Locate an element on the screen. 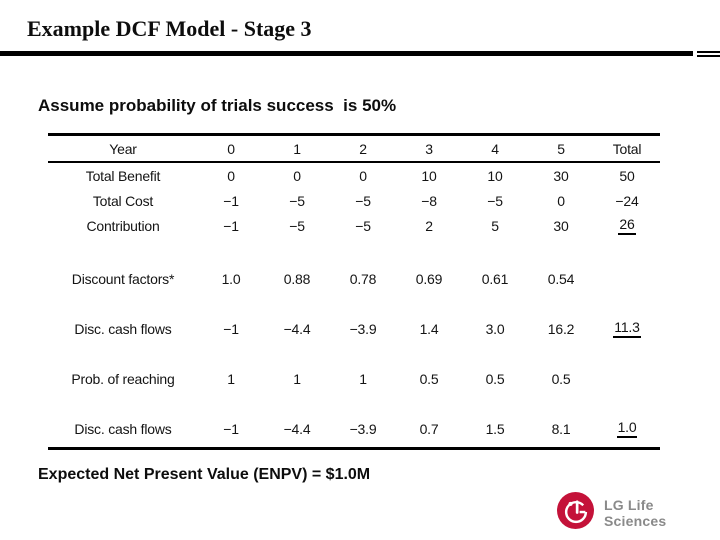 The height and width of the screenshot is (540, 720). cell-total: 1.0 is located at coordinates (627, 428).